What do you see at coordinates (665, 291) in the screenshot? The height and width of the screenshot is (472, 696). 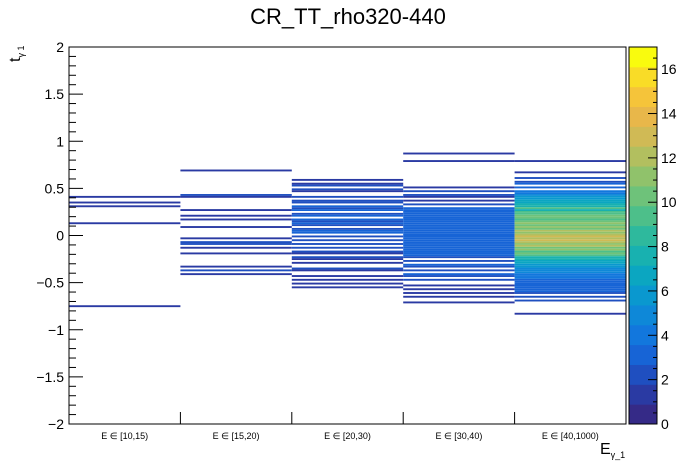 I see `color-scale-label: 6` at bounding box center [665, 291].